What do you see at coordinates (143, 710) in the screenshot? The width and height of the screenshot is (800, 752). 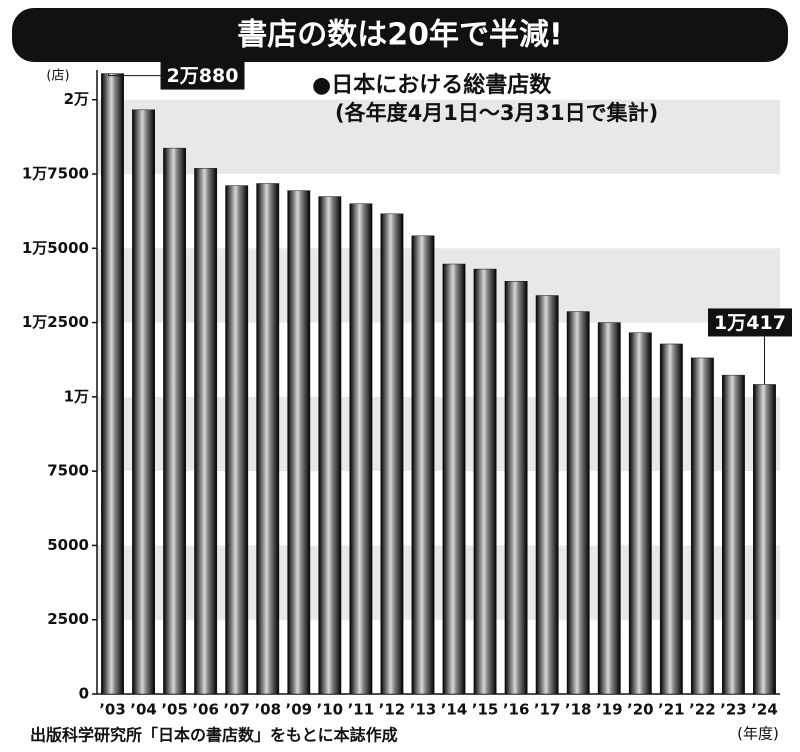 I see `x-tick-label: ’04` at bounding box center [143, 710].